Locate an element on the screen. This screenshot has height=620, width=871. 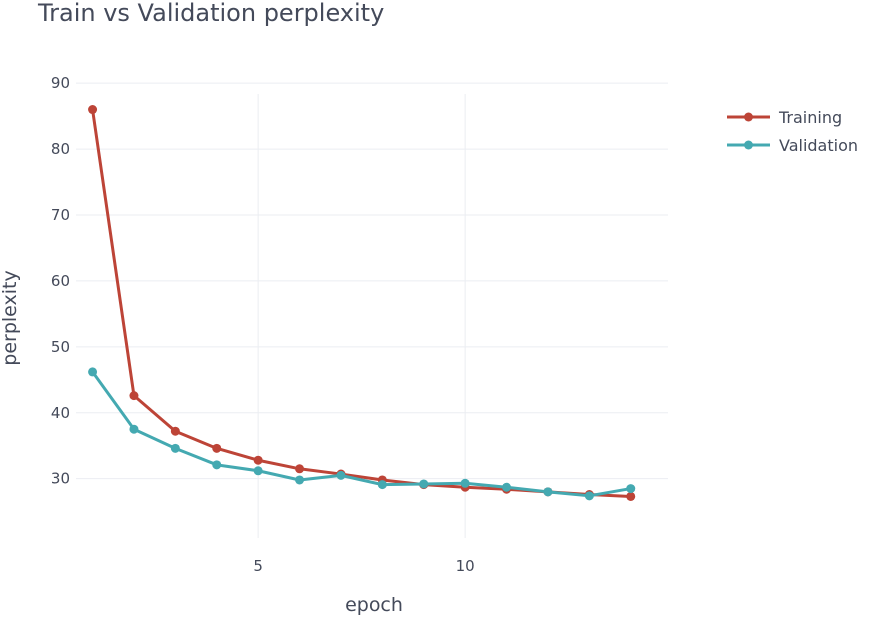
x-axis-title: epoch is located at coordinates (374, 605).